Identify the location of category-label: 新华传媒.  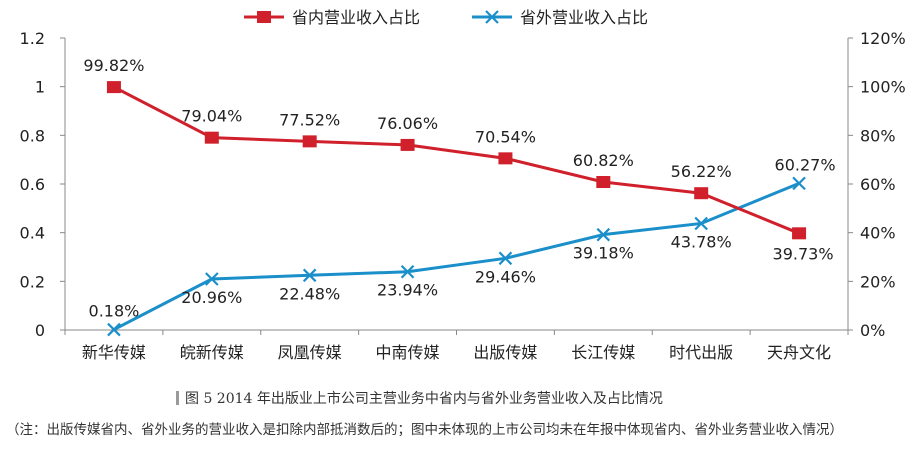
(114, 352).